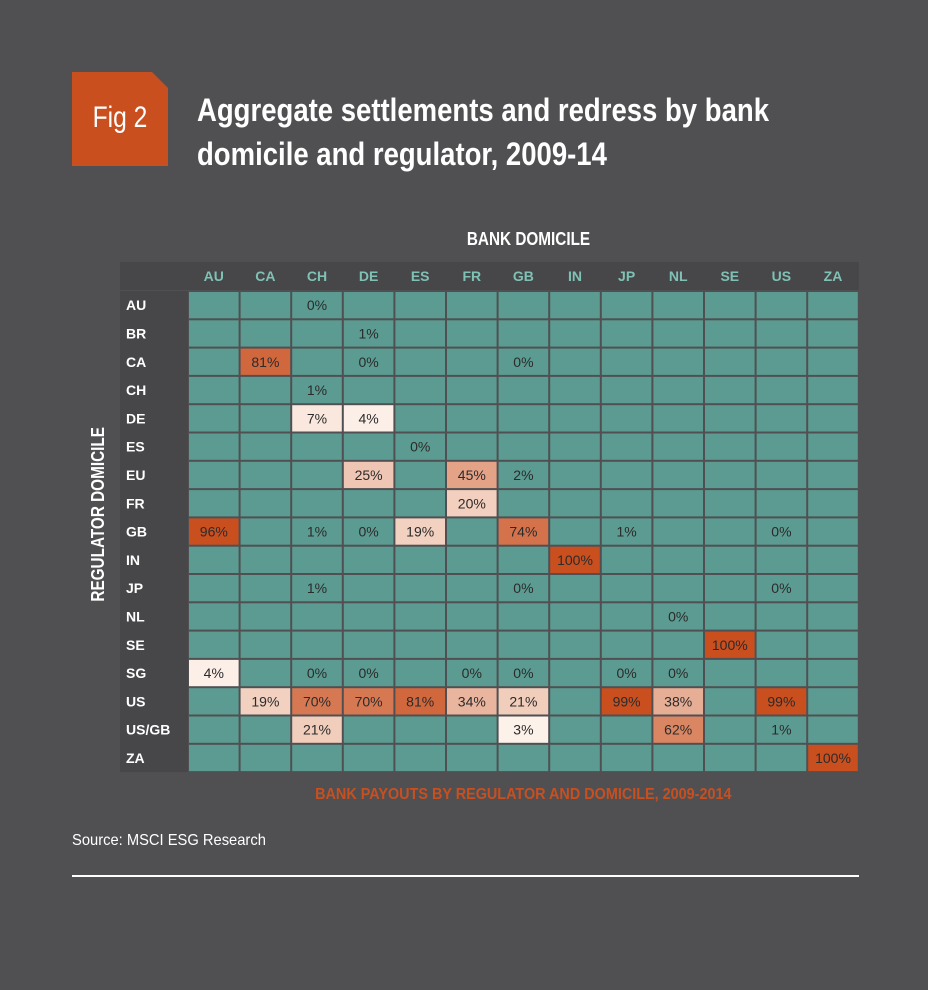  I want to click on column-label-se: SE, so click(729, 276).